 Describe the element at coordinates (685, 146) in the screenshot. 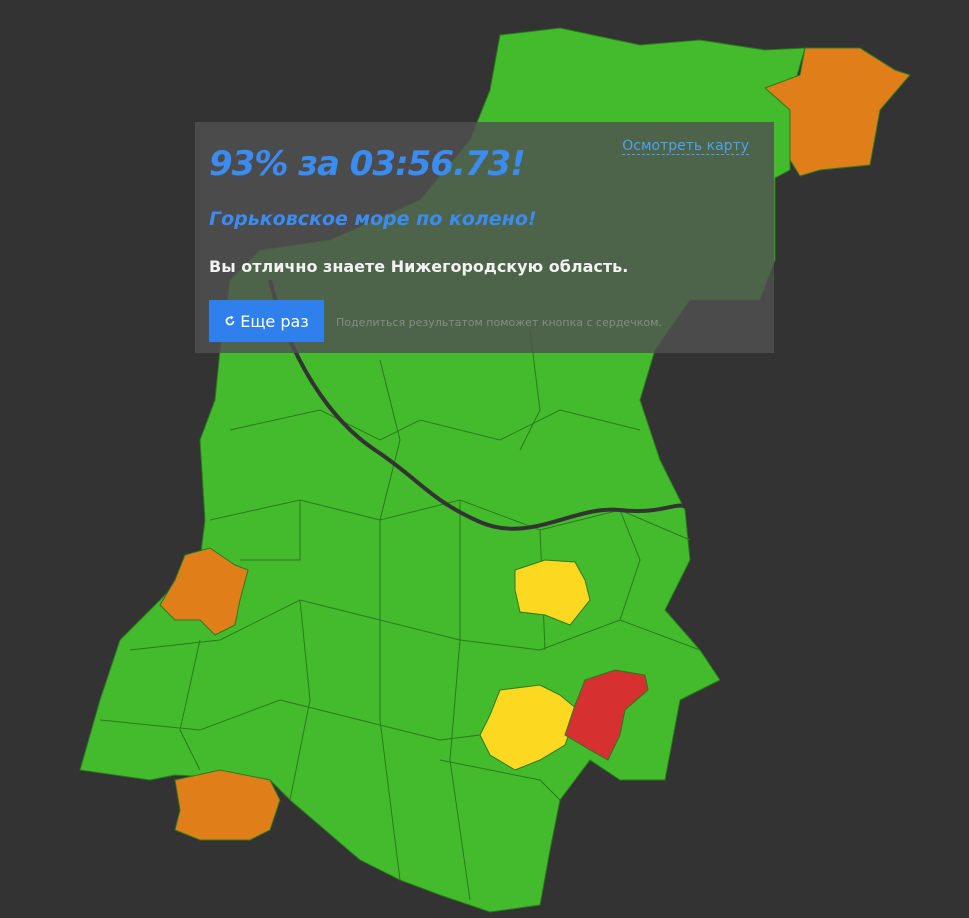

I see `view-map-link: Осмотреть карту` at that location.